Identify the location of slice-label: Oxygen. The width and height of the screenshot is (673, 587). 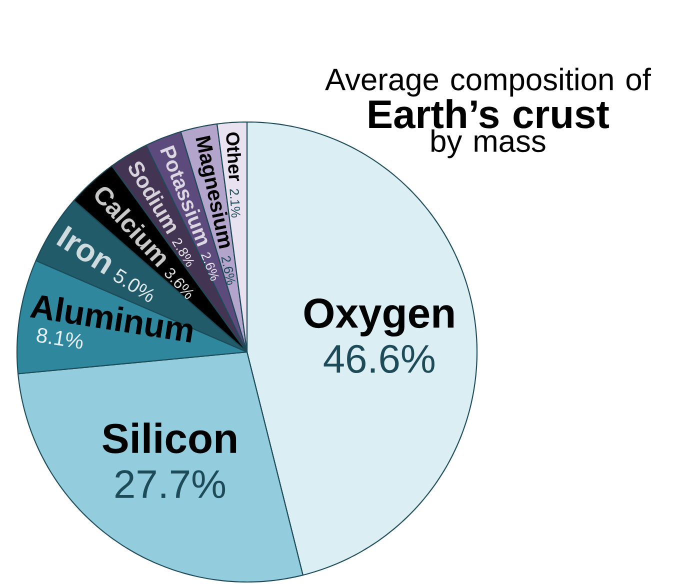
(379, 317).